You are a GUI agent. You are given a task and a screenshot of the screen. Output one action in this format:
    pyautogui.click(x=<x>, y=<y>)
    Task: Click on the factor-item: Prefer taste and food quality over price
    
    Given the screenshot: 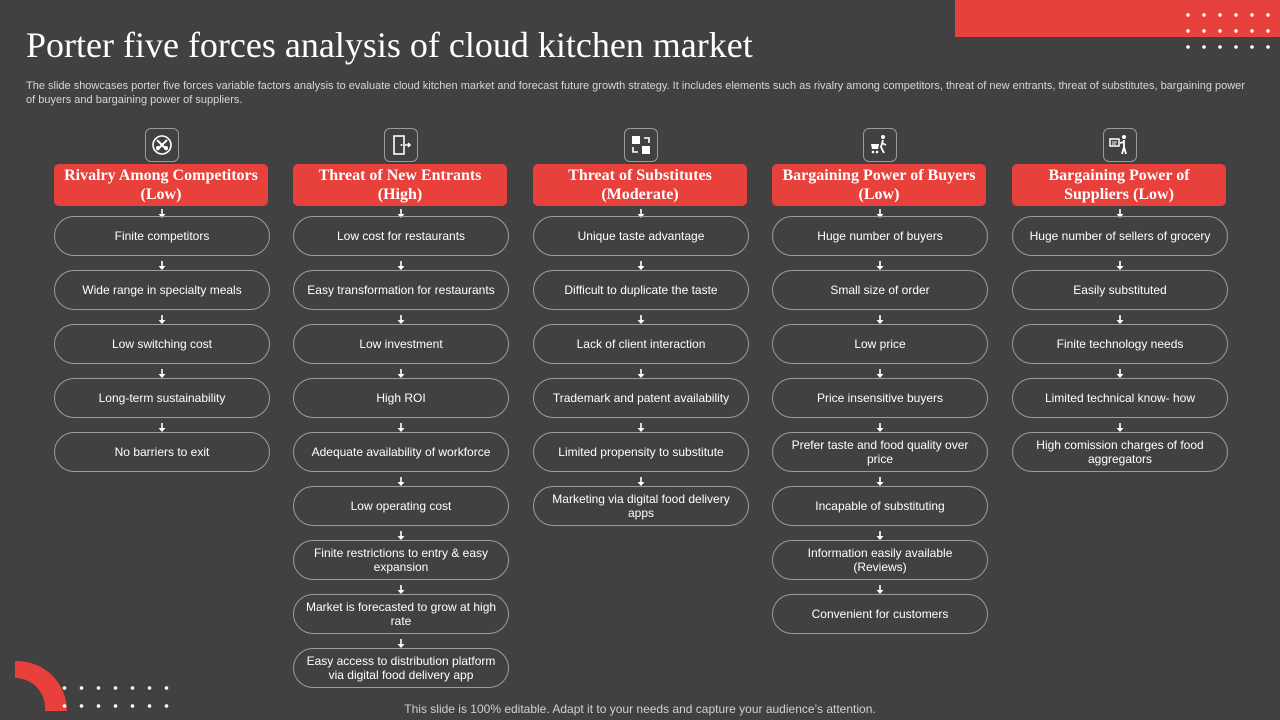 What is the action you would take?
    pyautogui.click(x=880, y=452)
    